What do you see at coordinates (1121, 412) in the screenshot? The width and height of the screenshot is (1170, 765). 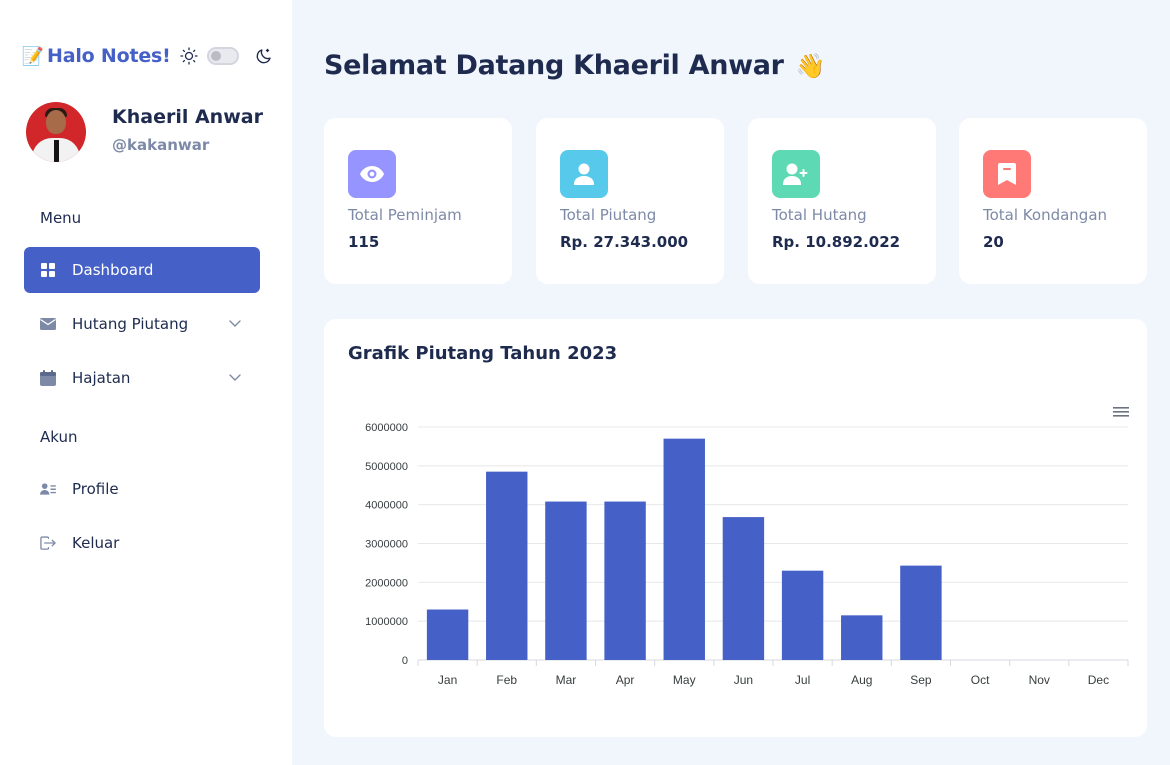 I see `menu-icon` at bounding box center [1121, 412].